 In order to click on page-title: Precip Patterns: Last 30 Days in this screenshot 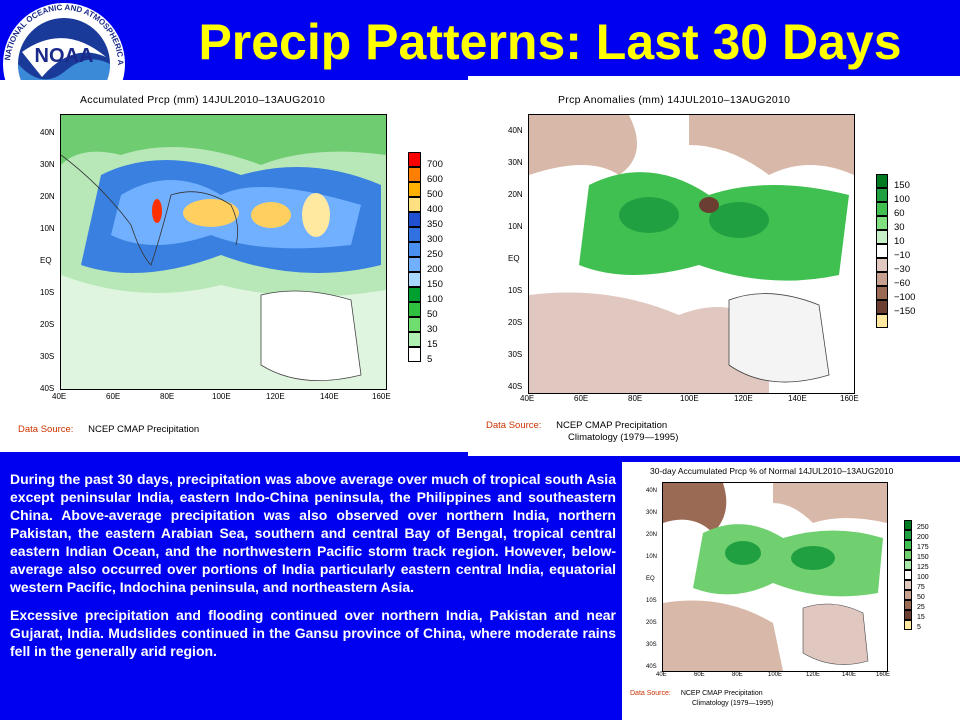, I will do `click(550, 42)`.